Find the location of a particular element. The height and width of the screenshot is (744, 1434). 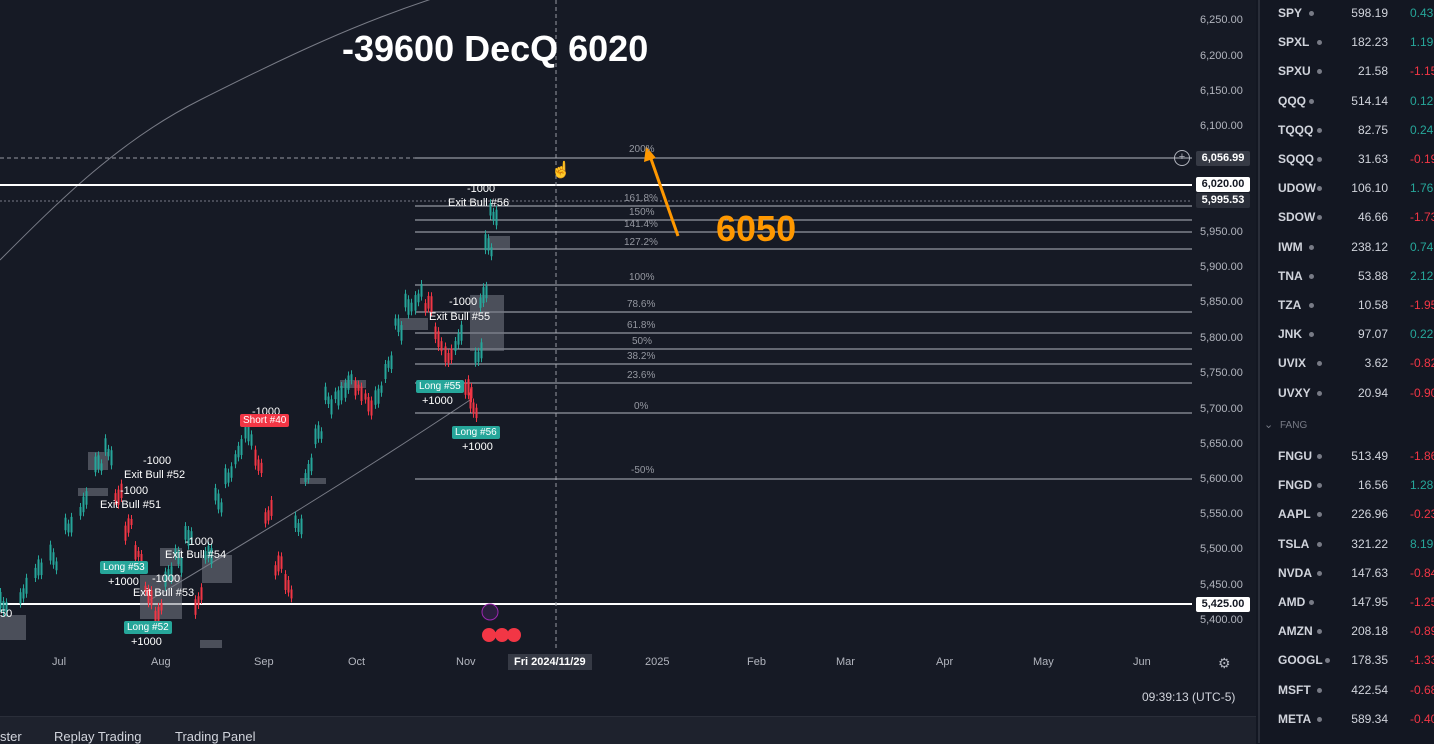

flag-icon is located at coordinates (489, 635).